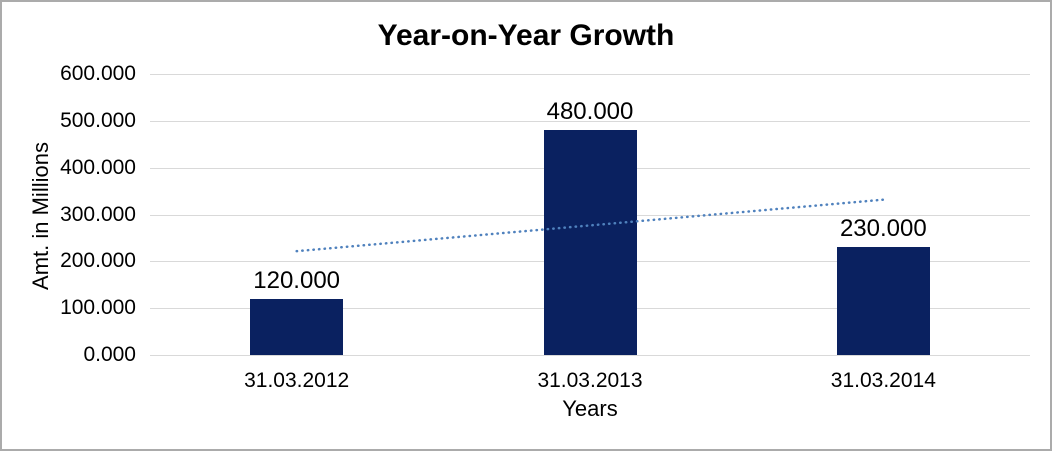 The width and height of the screenshot is (1052, 451). What do you see at coordinates (98, 261) in the screenshot?
I see `y-axis-tick-label: 200.000` at bounding box center [98, 261].